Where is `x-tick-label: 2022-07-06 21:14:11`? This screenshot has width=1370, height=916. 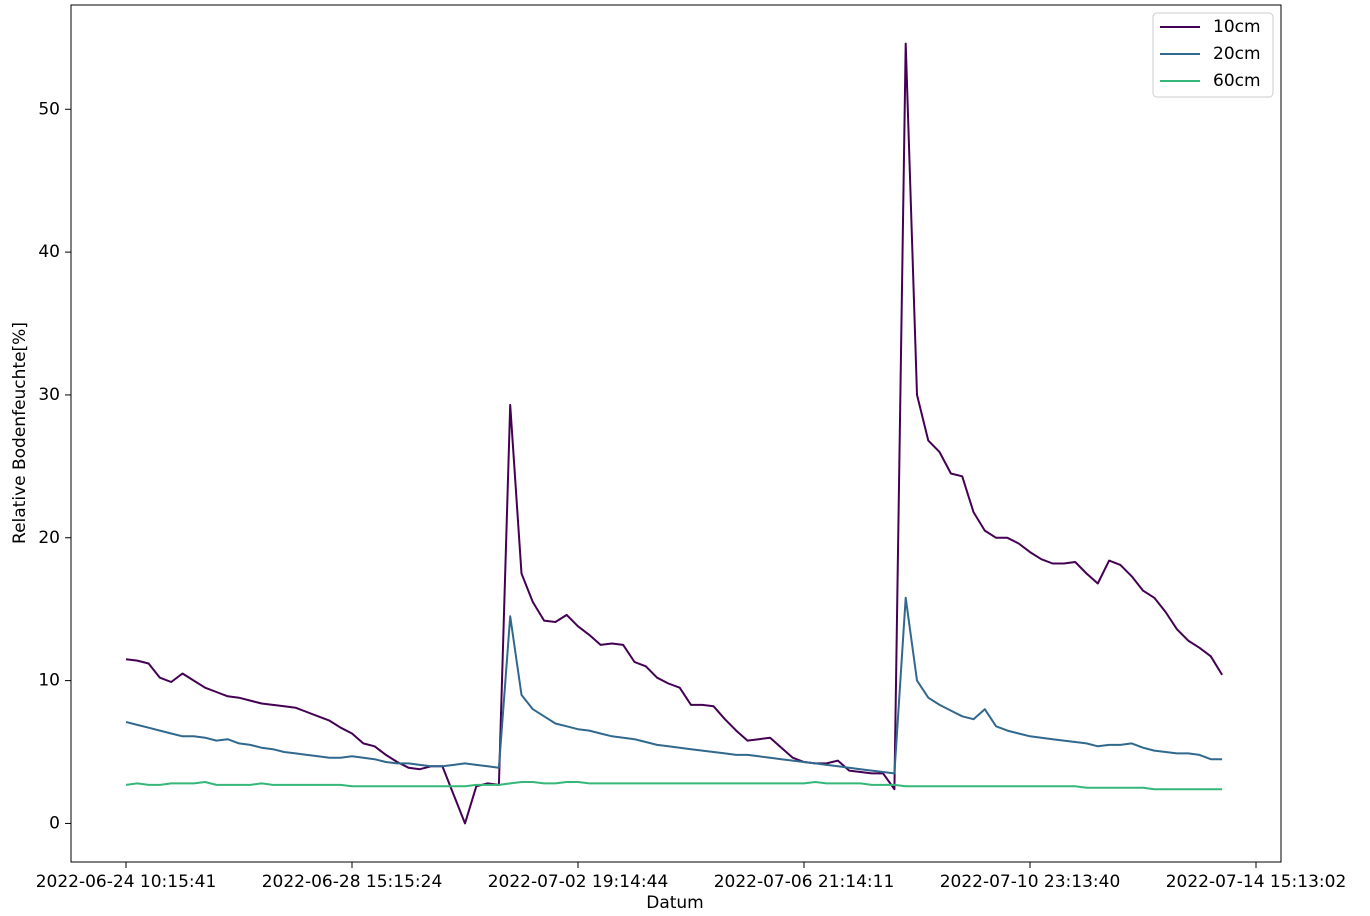
x-tick-label: 2022-07-06 21:14:11 is located at coordinates (804, 882).